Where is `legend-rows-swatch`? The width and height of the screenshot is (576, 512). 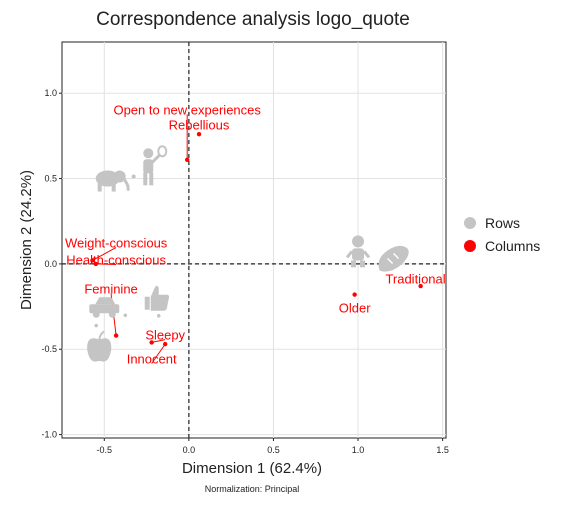 legend-rows-swatch is located at coordinates (470, 223).